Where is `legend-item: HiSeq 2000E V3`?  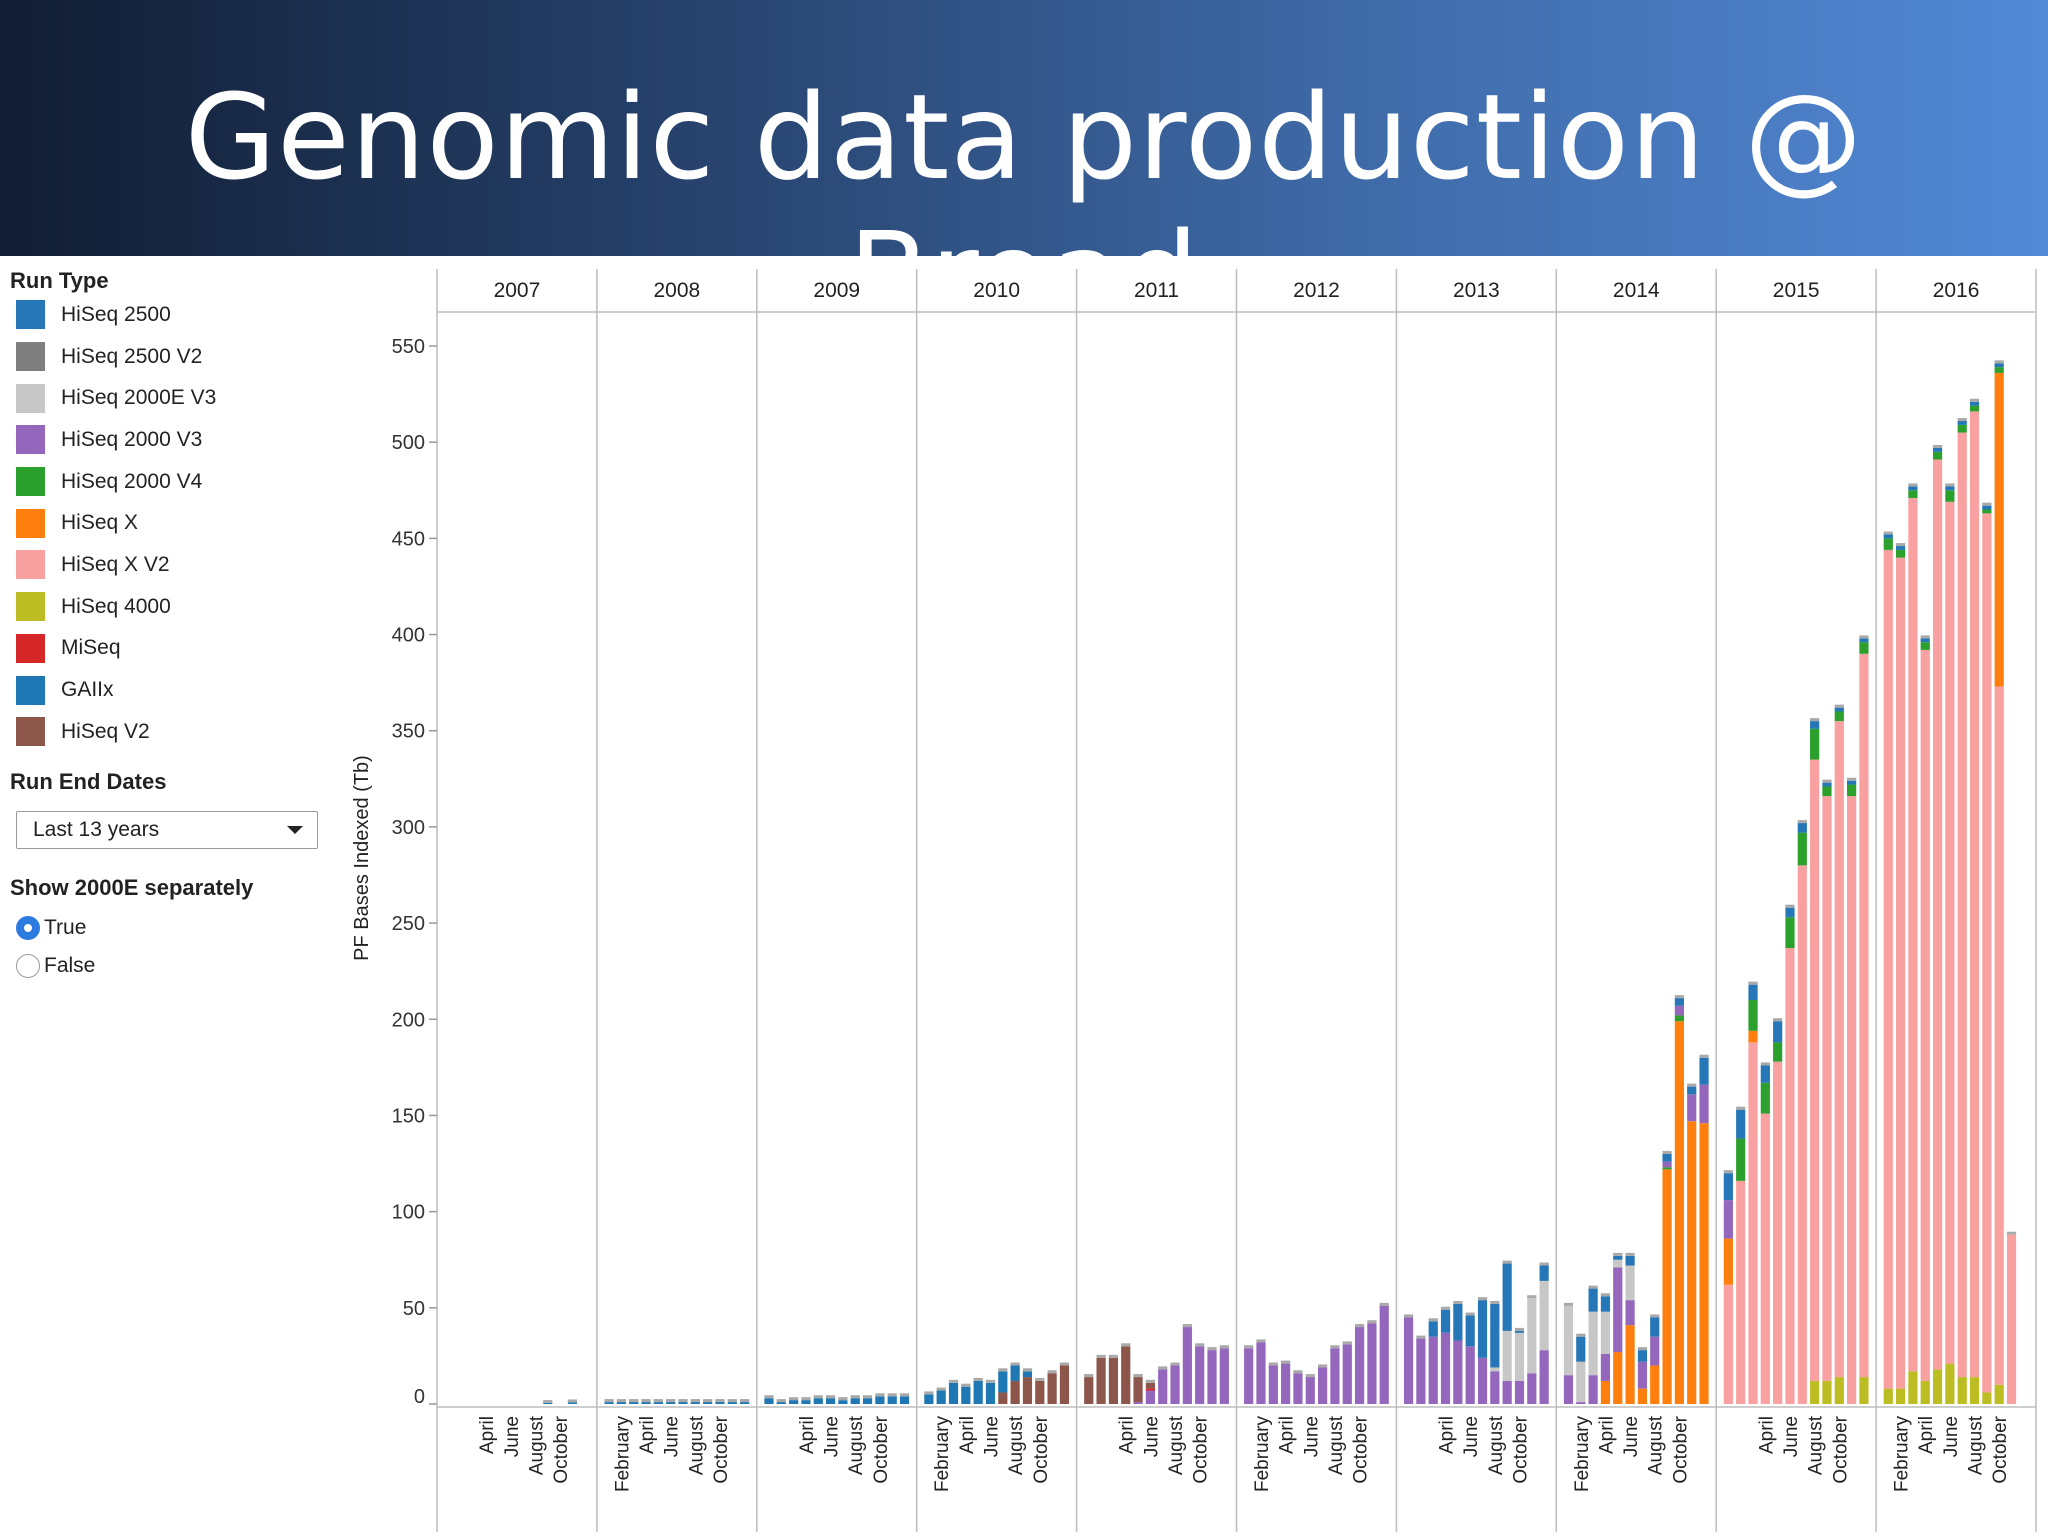 legend-item: HiSeq 2000E V3 is located at coordinates (175, 398).